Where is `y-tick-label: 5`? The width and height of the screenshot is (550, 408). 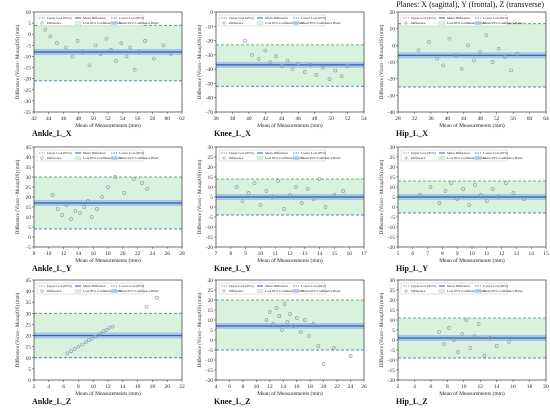 y-tick-label: 5 is located at coordinates (393, 198).